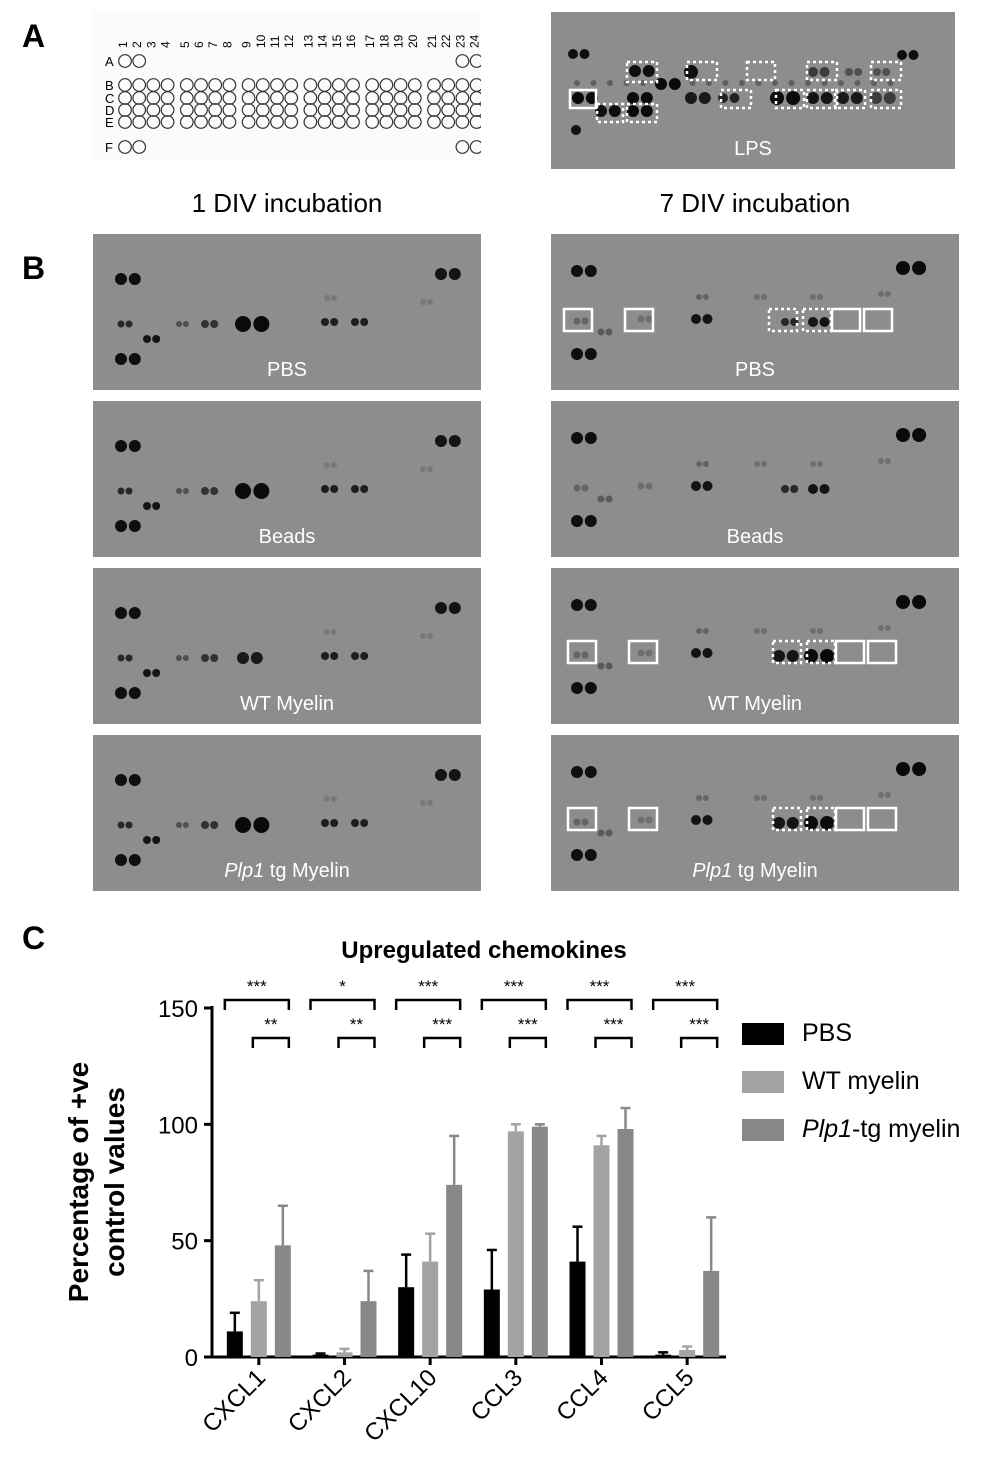  I want to click on significance-stars: *, so click(342, 986).